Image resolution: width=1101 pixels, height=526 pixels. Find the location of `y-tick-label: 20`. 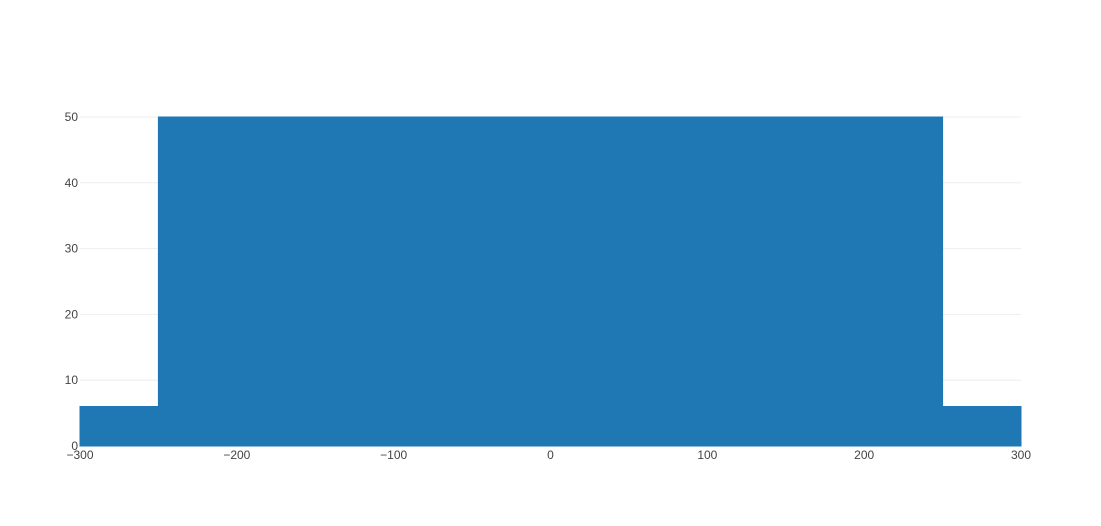

y-tick-label: 20 is located at coordinates (72, 314).